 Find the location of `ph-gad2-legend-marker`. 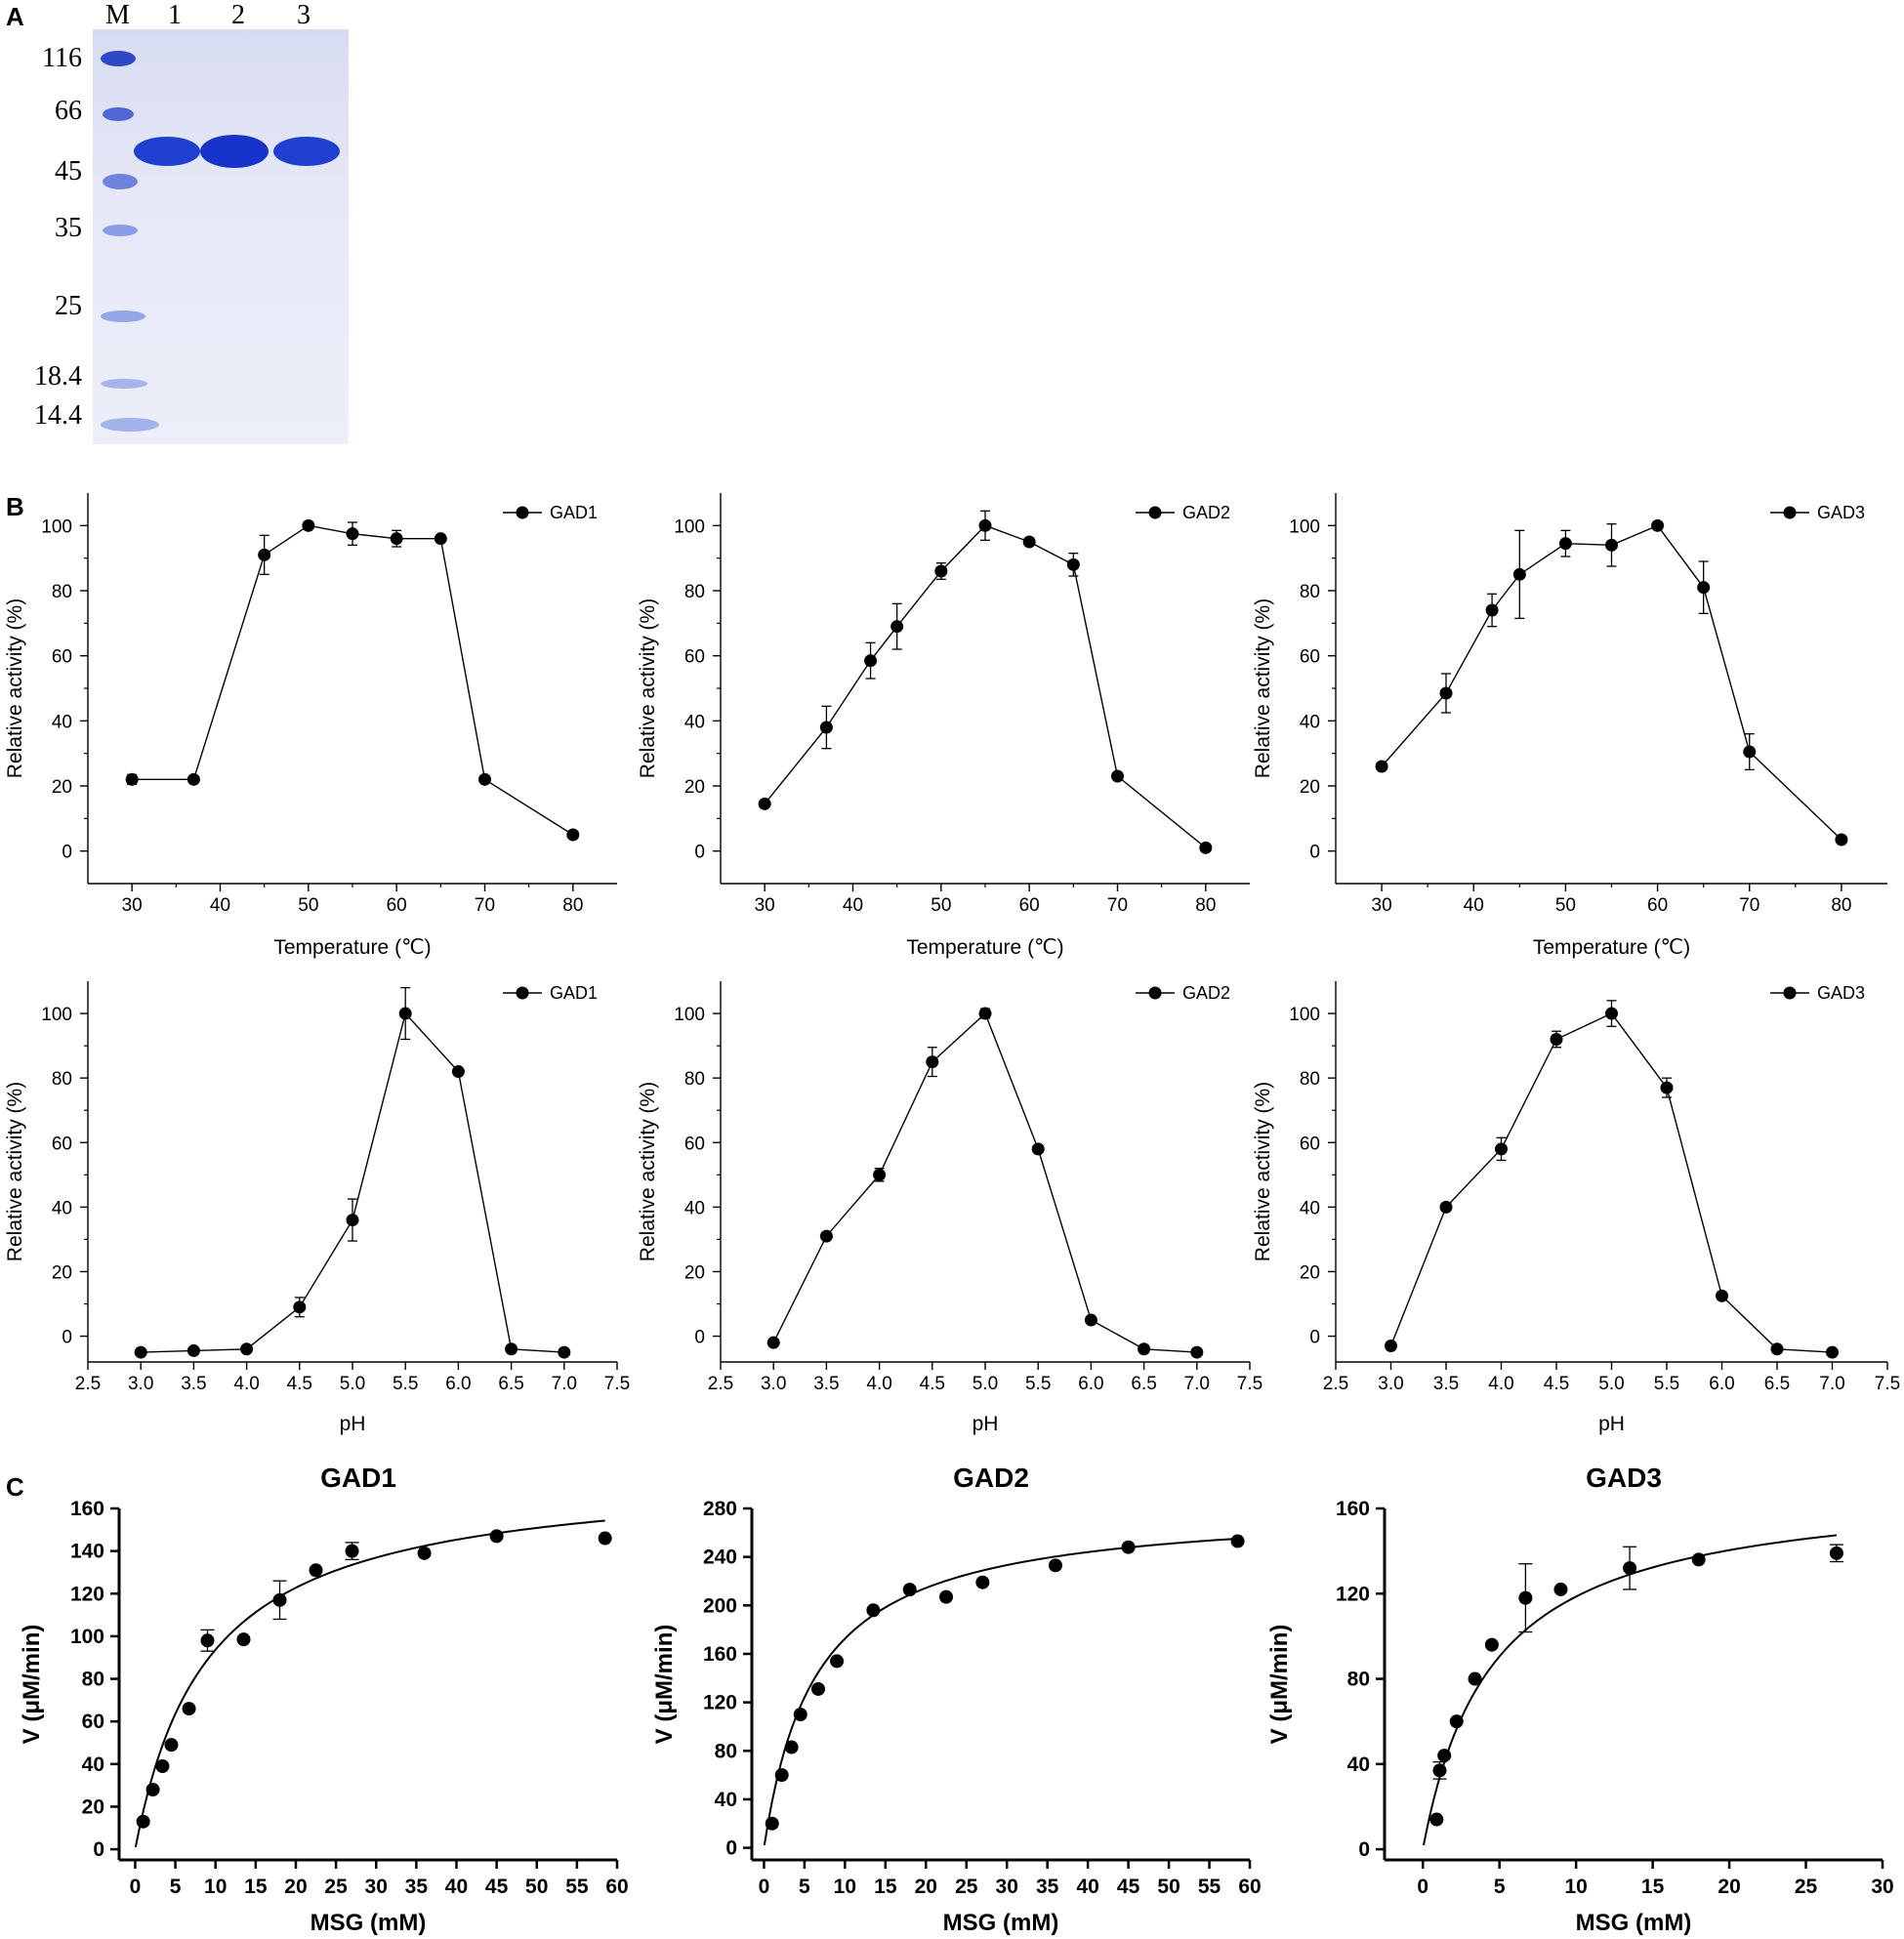

ph-gad2-legend-marker is located at coordinates (1155, 993).